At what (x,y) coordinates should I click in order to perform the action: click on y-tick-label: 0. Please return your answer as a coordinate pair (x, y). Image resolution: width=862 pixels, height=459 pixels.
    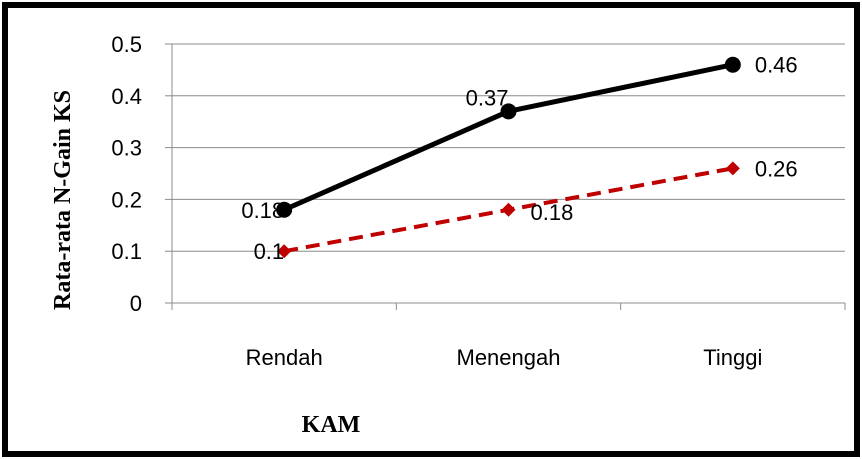
    Looking at the image, I should click on (136, 303).